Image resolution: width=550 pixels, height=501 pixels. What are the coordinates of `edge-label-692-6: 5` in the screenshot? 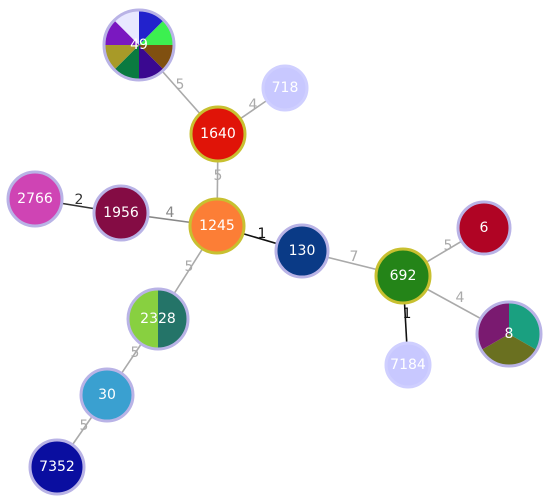 It's located at (448, 246).